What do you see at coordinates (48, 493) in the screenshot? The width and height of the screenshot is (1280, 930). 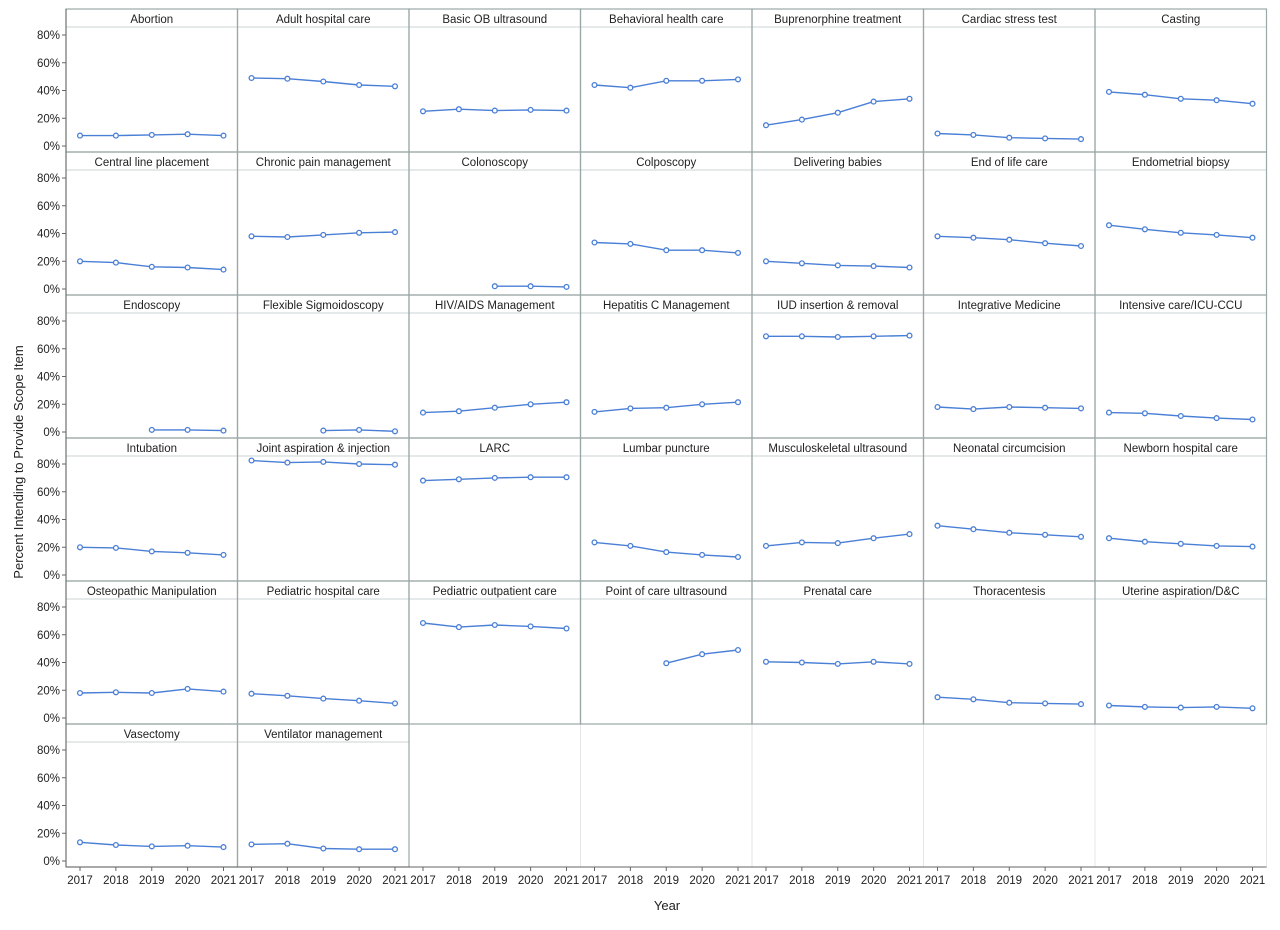 I see `y-tick-label: 60%` at bounding box center [48, 493].